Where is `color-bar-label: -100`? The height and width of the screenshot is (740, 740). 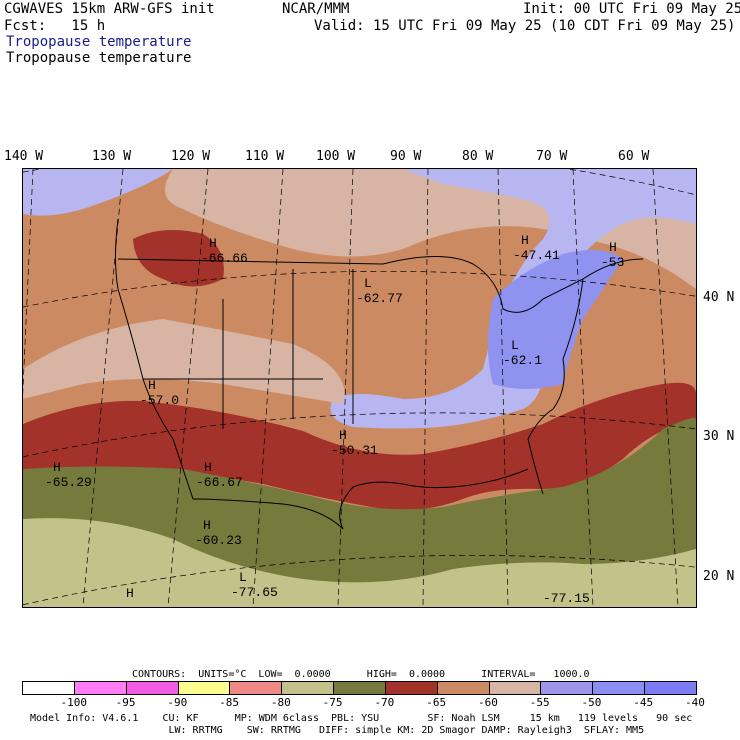
color-bar-label: -100 is located at coordinates (74, 702).